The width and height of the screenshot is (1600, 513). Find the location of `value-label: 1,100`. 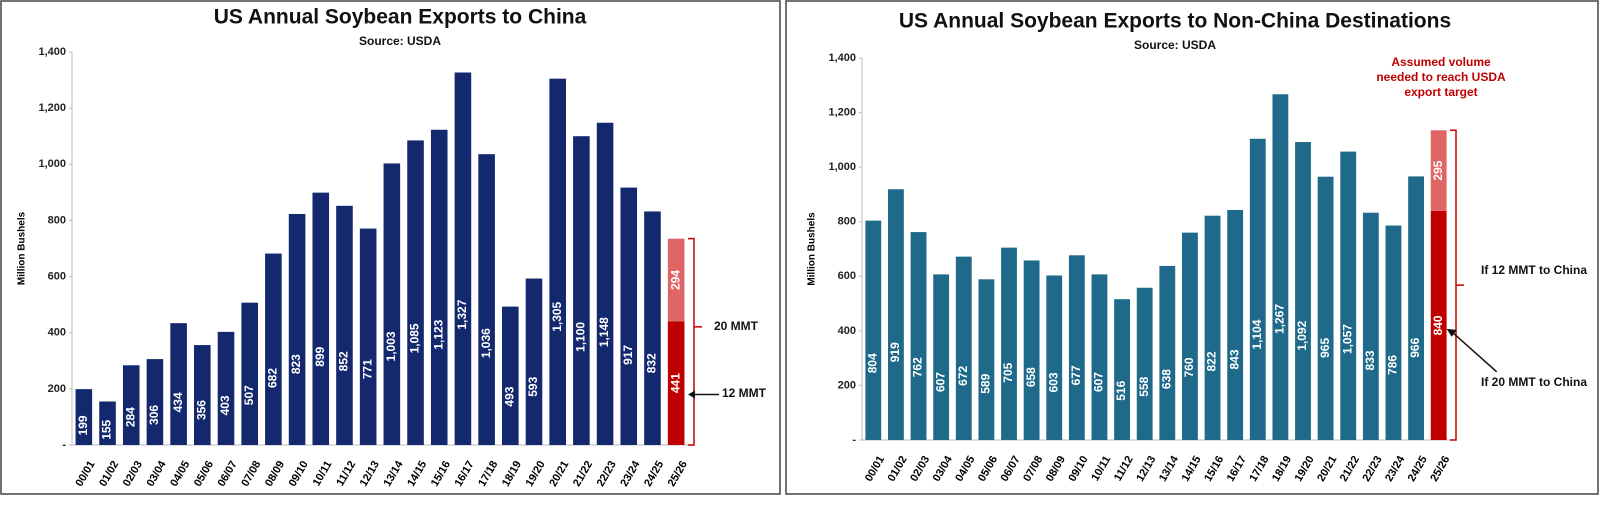

value-label: 1,100 is located at coordinates (581, 337).